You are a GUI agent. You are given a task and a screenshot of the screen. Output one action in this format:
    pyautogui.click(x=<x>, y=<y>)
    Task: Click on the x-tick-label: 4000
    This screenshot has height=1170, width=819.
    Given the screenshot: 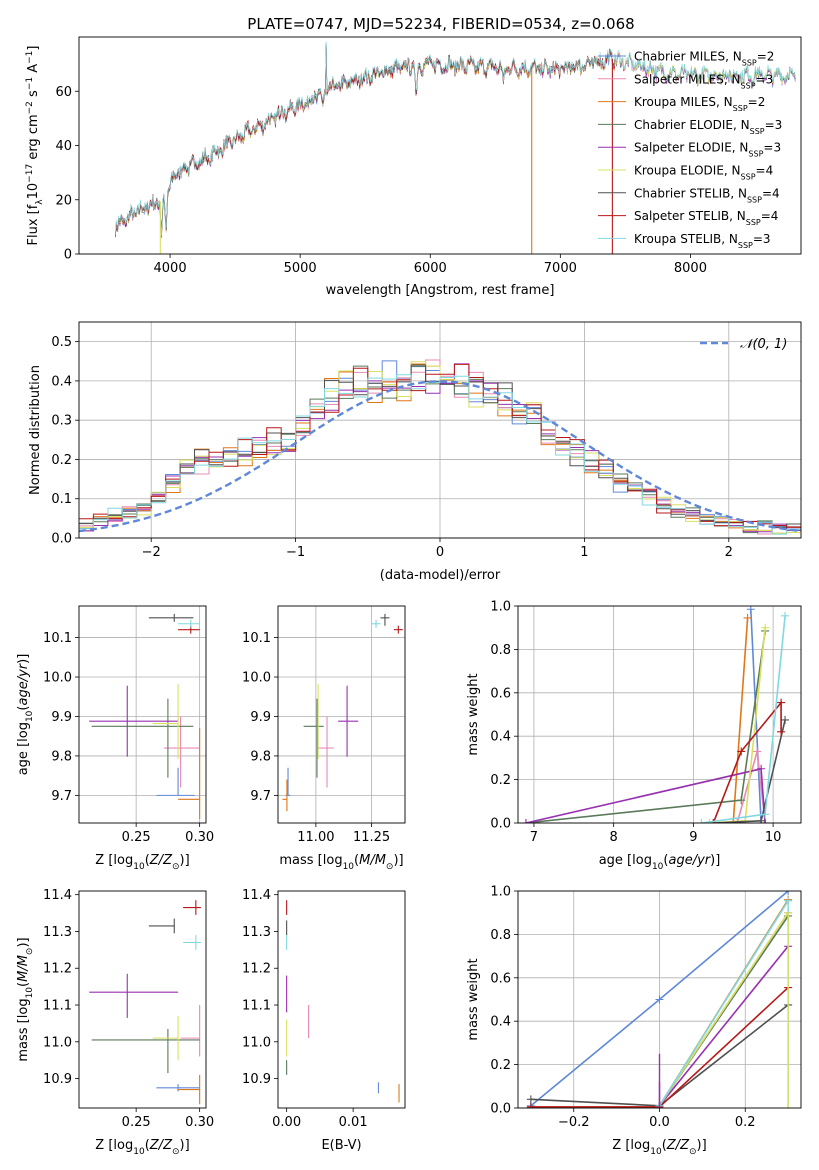 What is the action you would take?
    pyautogui.click(x=170, y=268)
    